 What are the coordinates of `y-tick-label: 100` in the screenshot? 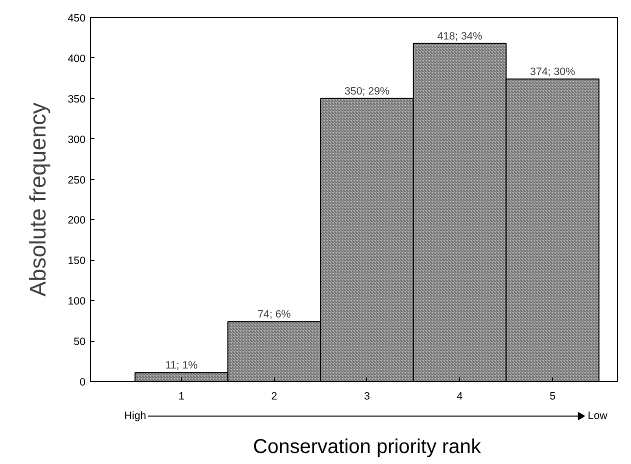 It's located at (77, 302).